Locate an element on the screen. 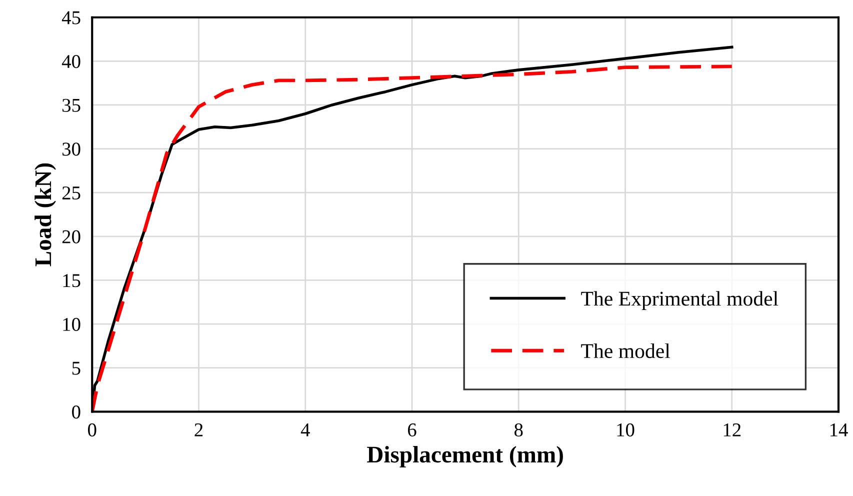 The image size is (853, 496). x-tick-label: 14 is located at coordinates (839, 429).